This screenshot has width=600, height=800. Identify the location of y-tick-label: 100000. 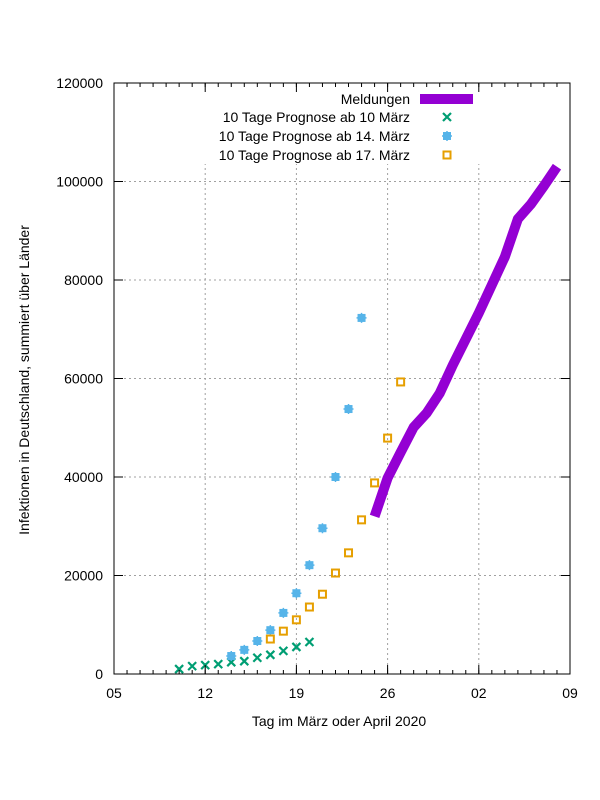
(79, 182).